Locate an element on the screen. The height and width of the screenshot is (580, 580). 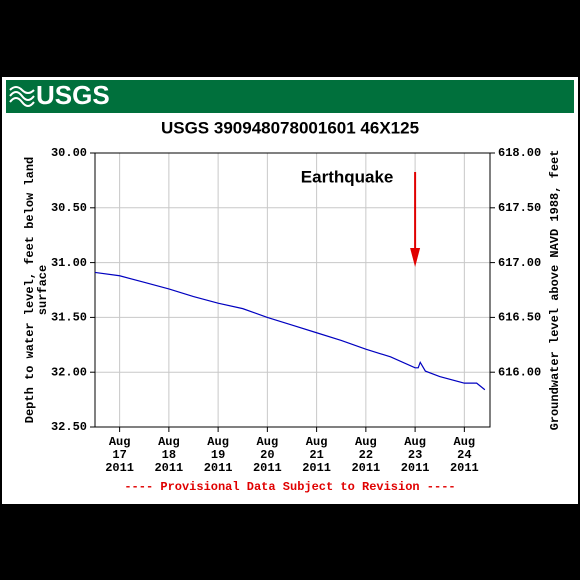
x-tick-label: Aug 20 2011 is located at coordinates (267, 455).